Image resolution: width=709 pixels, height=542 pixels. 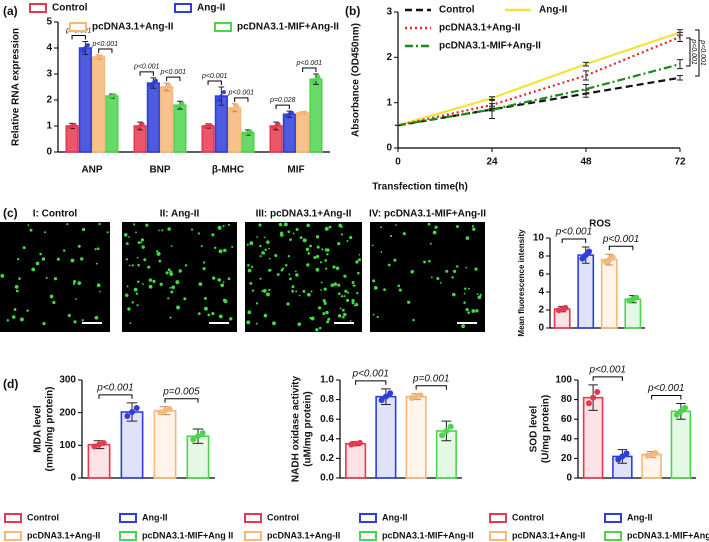 I want to click on y-axis-label: Absorbance (OD450nm), so click(x=356, y=80).